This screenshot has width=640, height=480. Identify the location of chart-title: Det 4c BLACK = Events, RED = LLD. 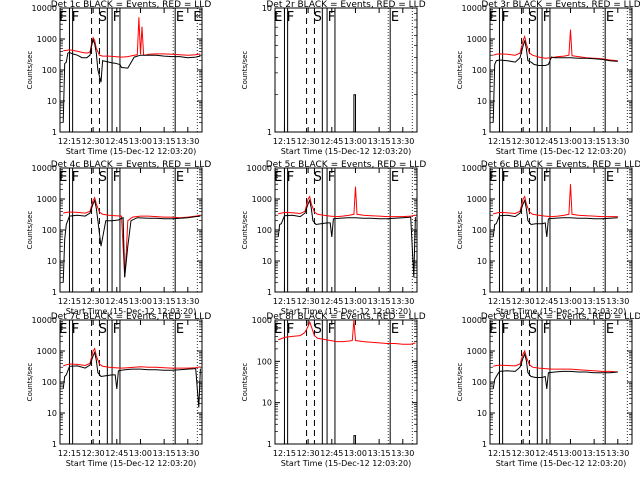
(131, 165).